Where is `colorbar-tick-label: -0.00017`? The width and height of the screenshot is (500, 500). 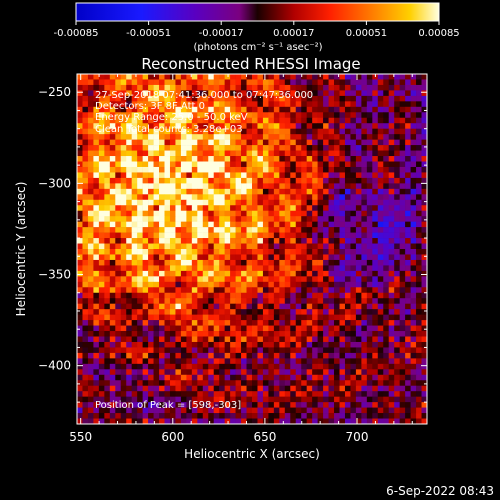 colorbar-tick-label: -0.00017 is located at coordinates (221, 33).